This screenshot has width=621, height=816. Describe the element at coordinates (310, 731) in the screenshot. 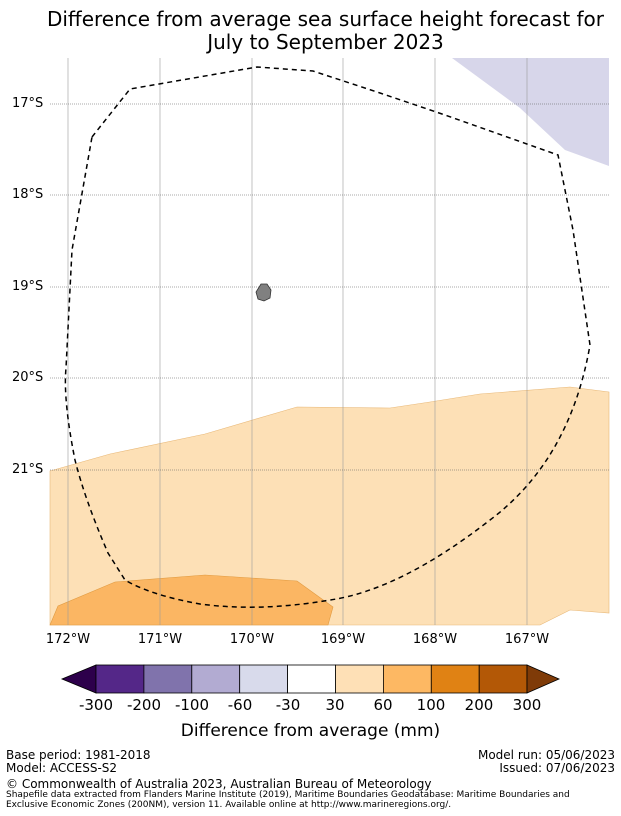

I see `colorbar-title: Difference from average (mm)` at that location.